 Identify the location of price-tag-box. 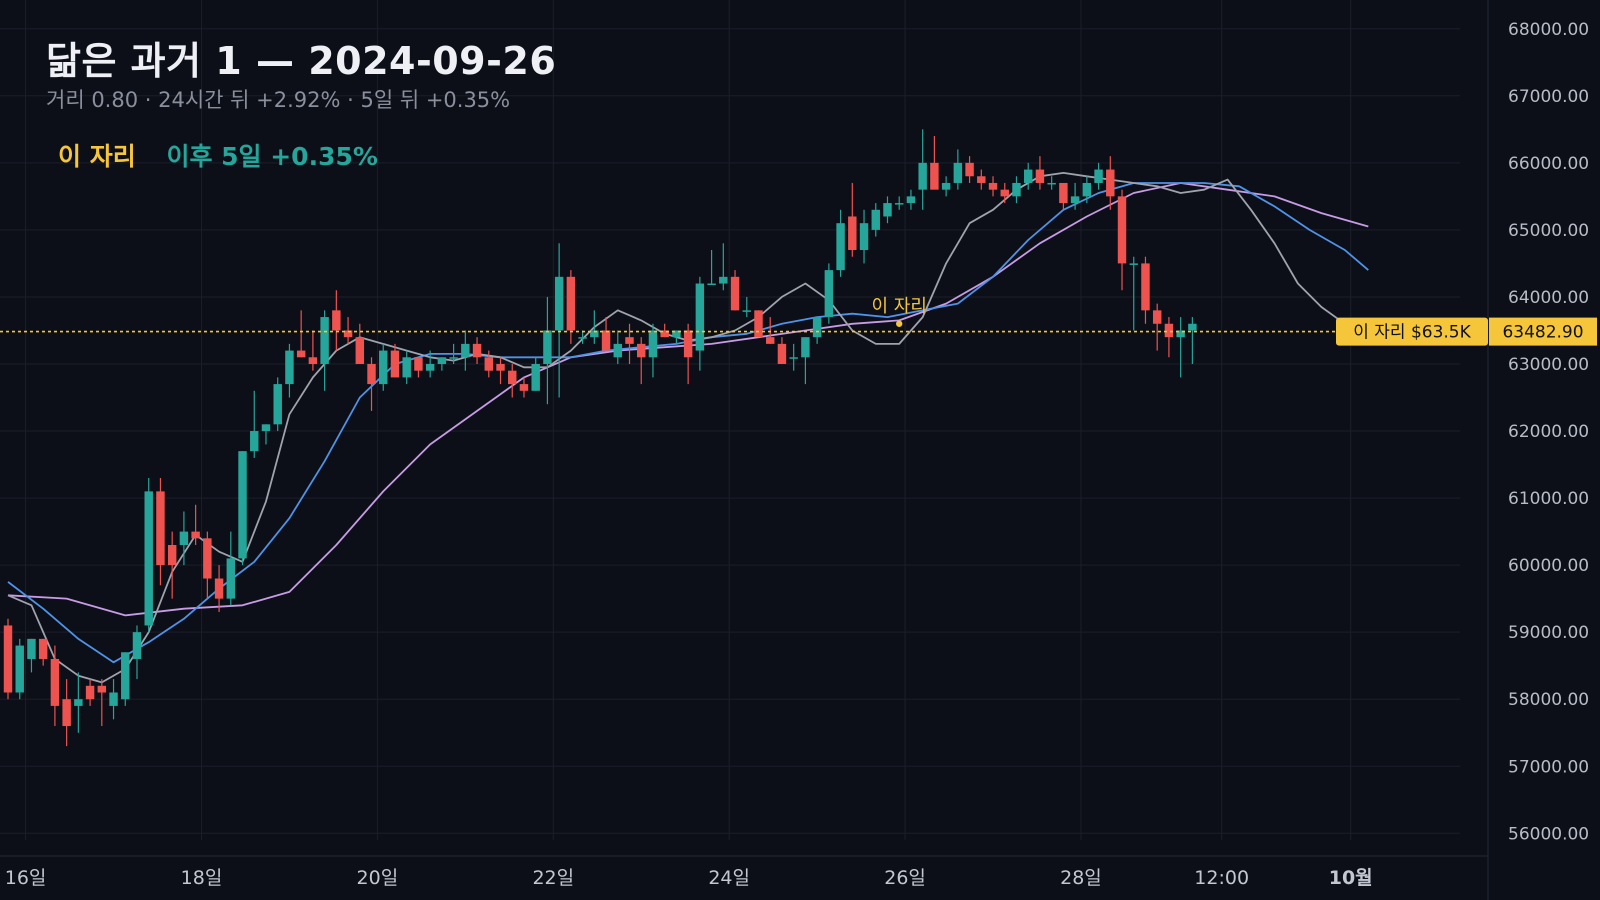
(1412, 331).